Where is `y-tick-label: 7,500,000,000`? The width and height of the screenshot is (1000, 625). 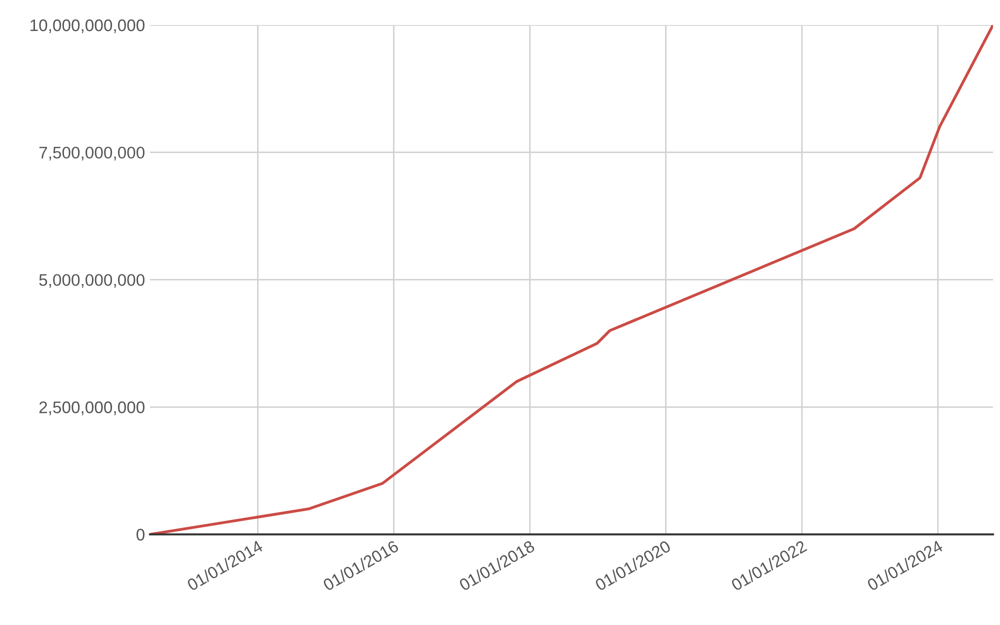 y-tick-label: 7,500,000,000 is located at coordinates (91, 153).